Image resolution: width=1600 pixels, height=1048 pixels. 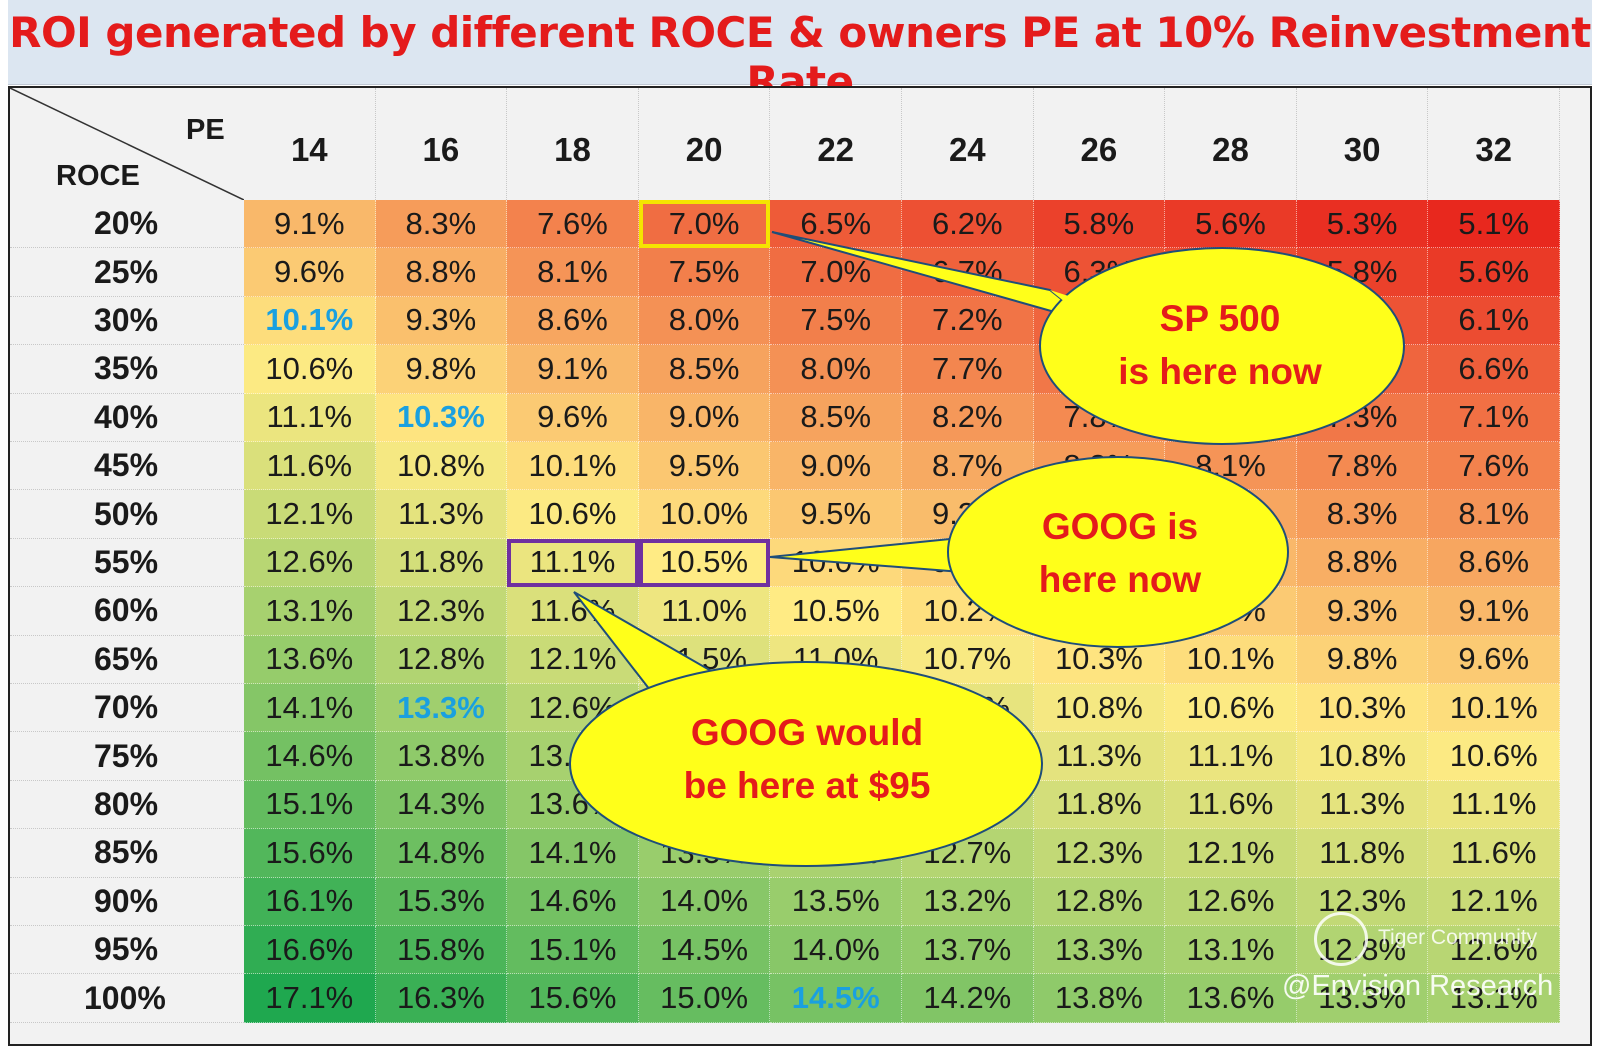 I want to click on roi-cell: 10.7%, so click(x=968, y=659).